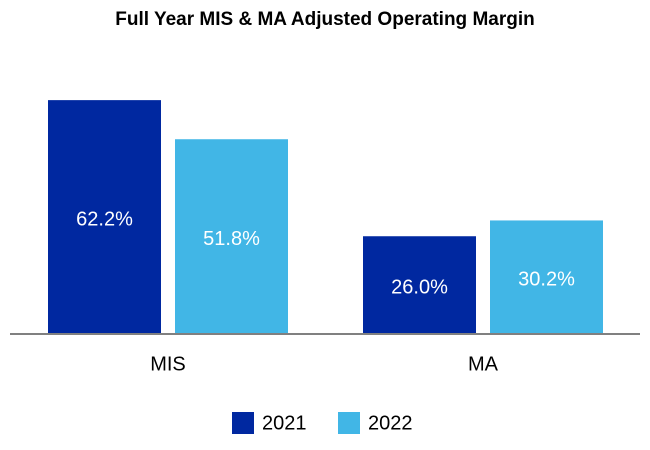 The height and width of the screenshot is (450, 650). I want to click on value-label: 62.2%, so click(104, 219).